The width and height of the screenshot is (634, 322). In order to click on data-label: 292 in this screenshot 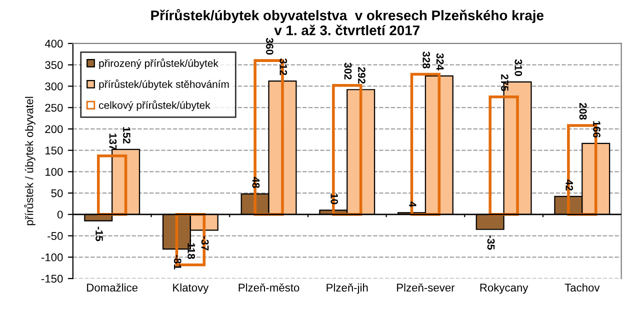, I will do `click(362, 75)`.